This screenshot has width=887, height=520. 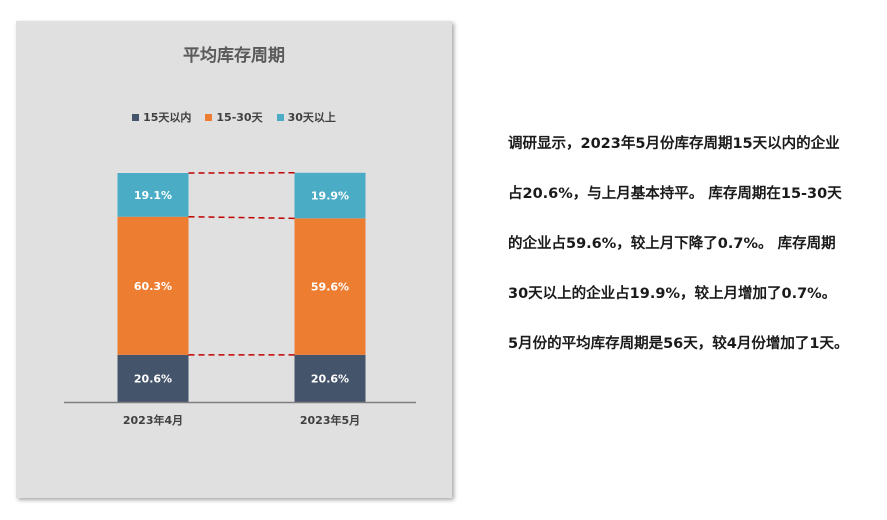 I want to click on analysis-line-1: 调研显示，2023年5月份库存周期15天以内的企业, so click(x=674, y=144).